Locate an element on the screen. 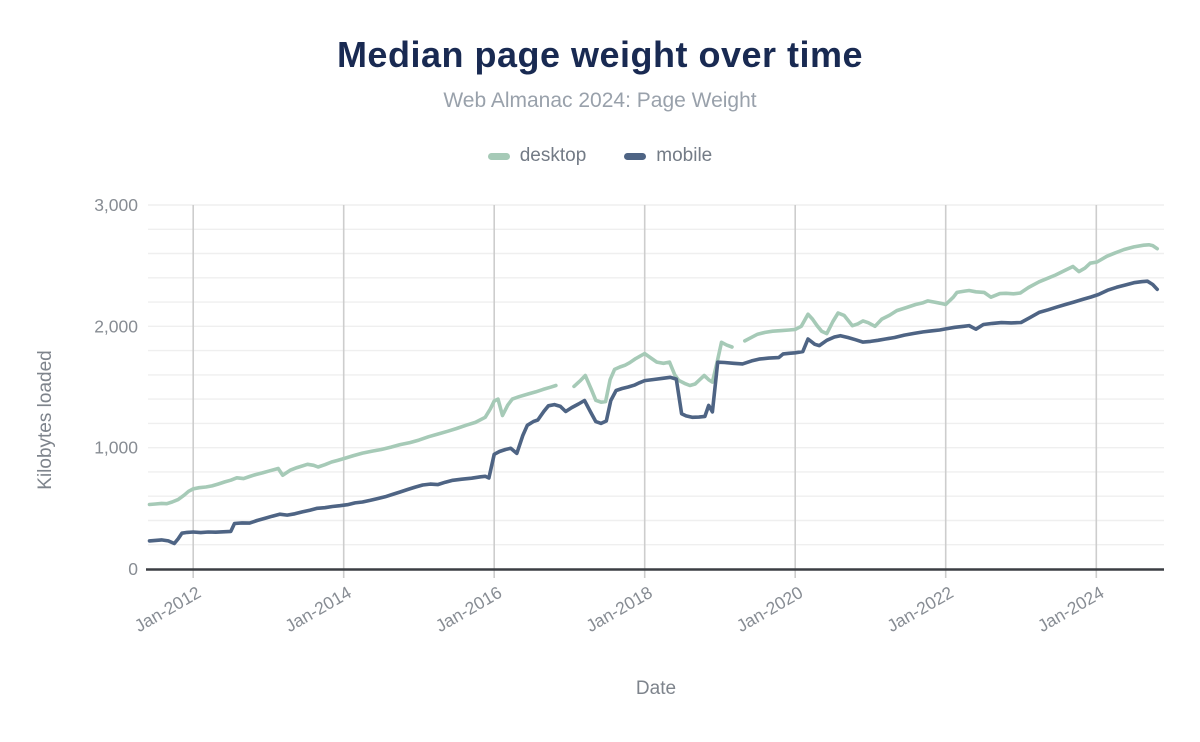 The height and width of the screenshot is (742, 1200). svg-text: 0 is located at coordinates (133, 569).